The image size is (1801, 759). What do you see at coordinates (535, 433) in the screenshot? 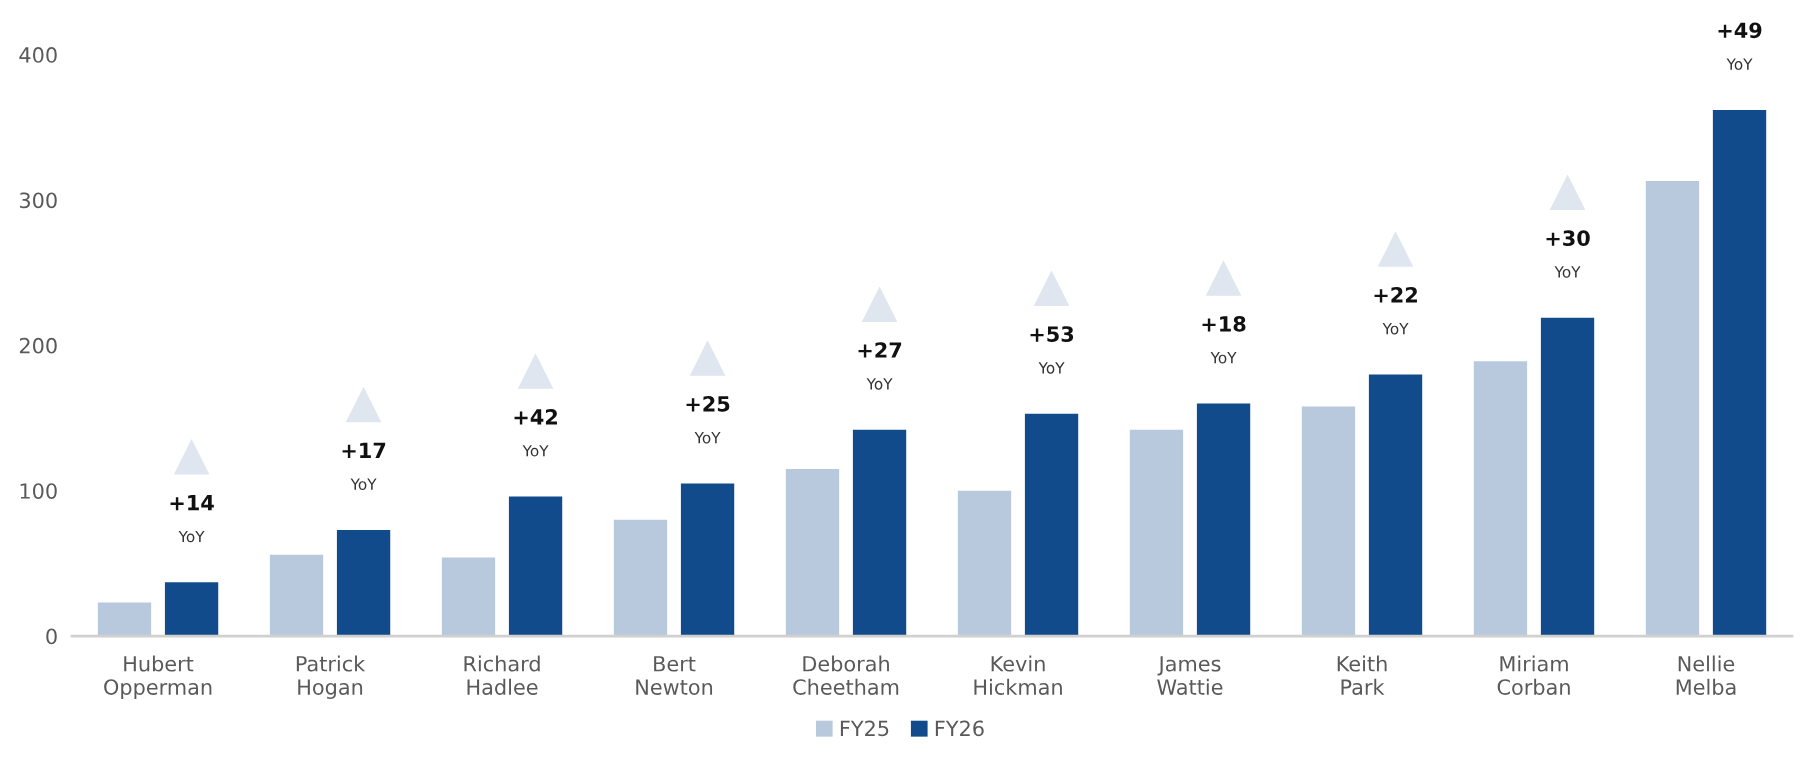
I see `annotation: +42 YoY` at bounding box center [535, 433].